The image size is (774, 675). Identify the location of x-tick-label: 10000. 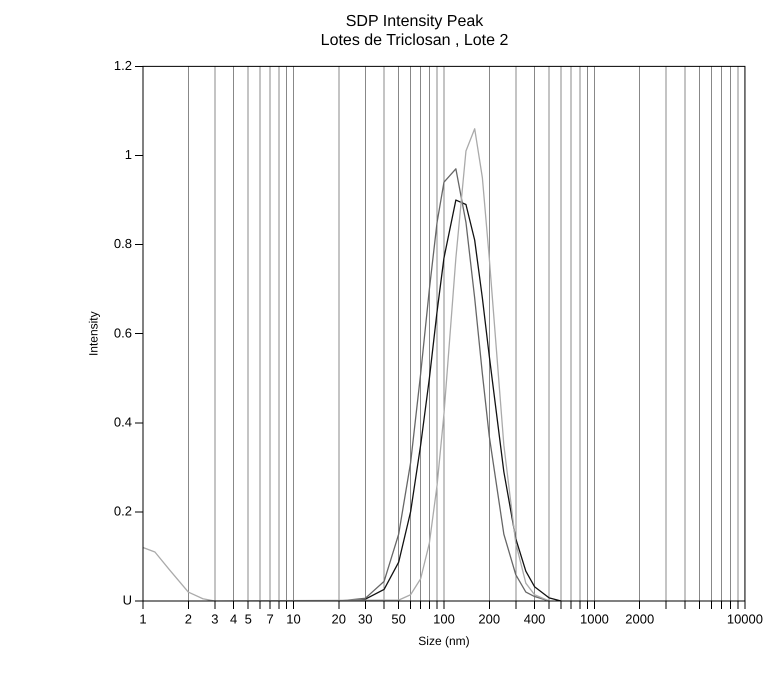
(745, 618).